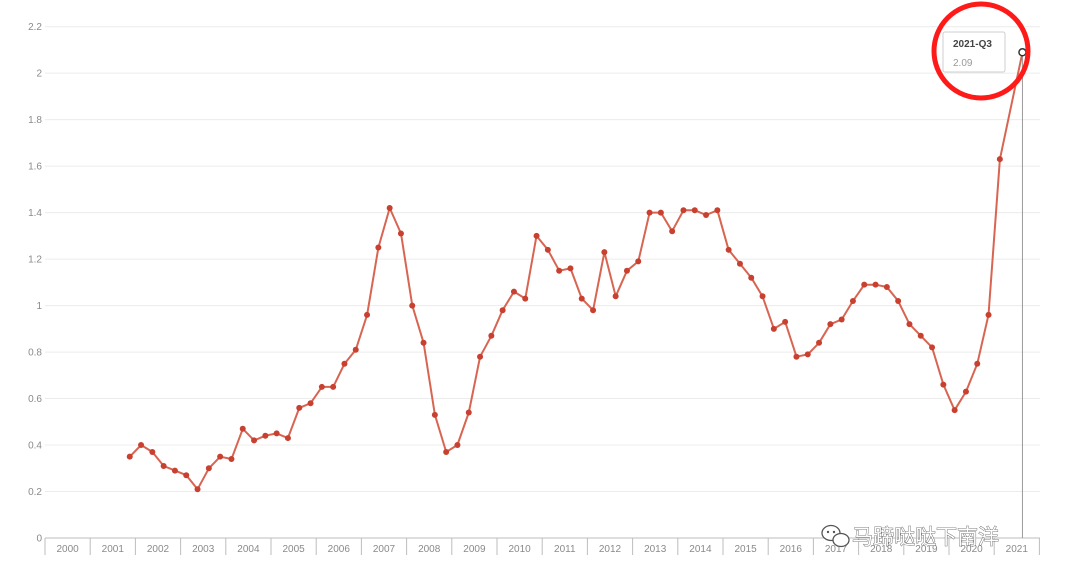 The height and width of the screenshot is (580, 1066). What do you see at coordinates (39, 306) in the screenshot?
I see `y-tick-label: 1` at bounding box center [39, 306].